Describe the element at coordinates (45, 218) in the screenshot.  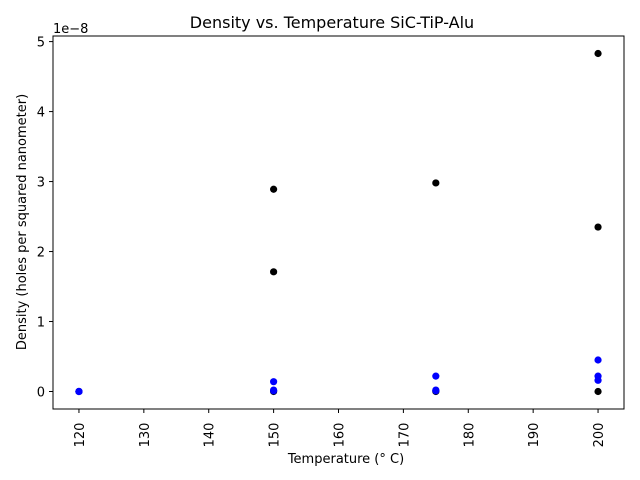
I see `y-axis-ticks: 0 1 2 3 4 5` at that location.